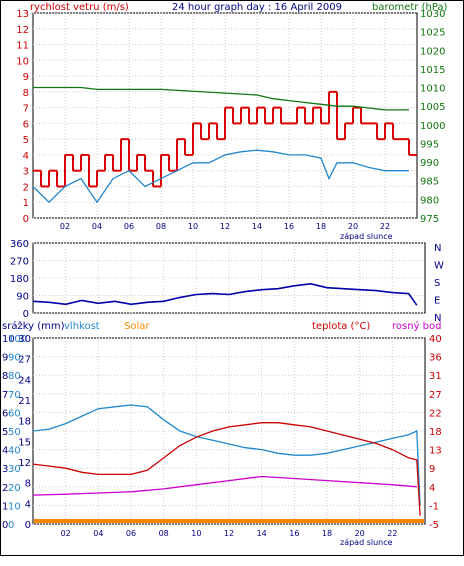  I want to click on temperature-tick-label: -5, so click(434, 525).